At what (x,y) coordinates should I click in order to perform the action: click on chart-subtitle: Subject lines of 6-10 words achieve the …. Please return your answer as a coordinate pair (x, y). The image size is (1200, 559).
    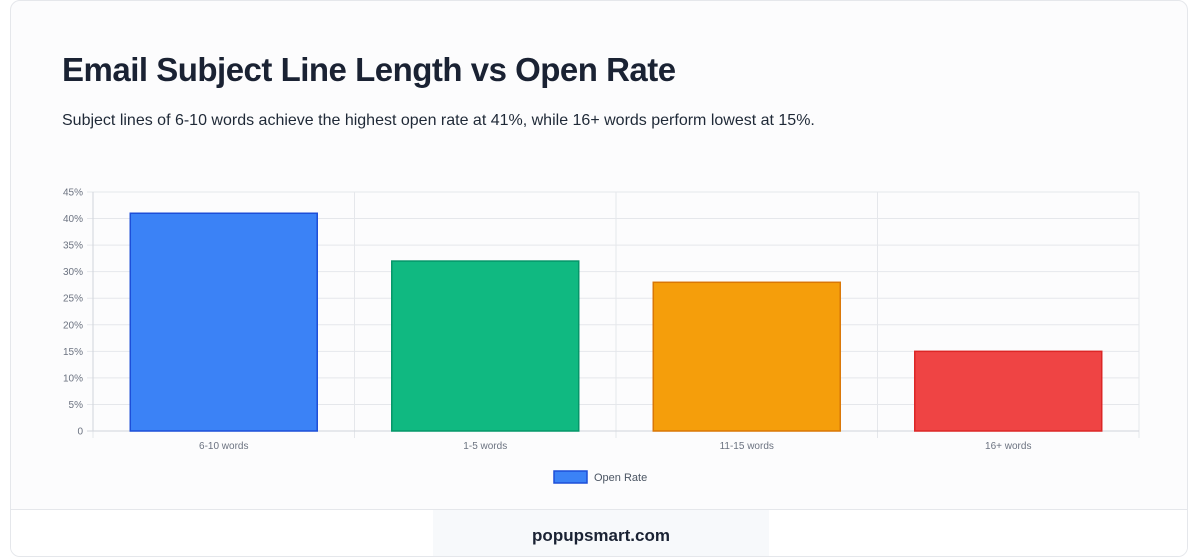
    Looking at the image, I should click on (438, 120).